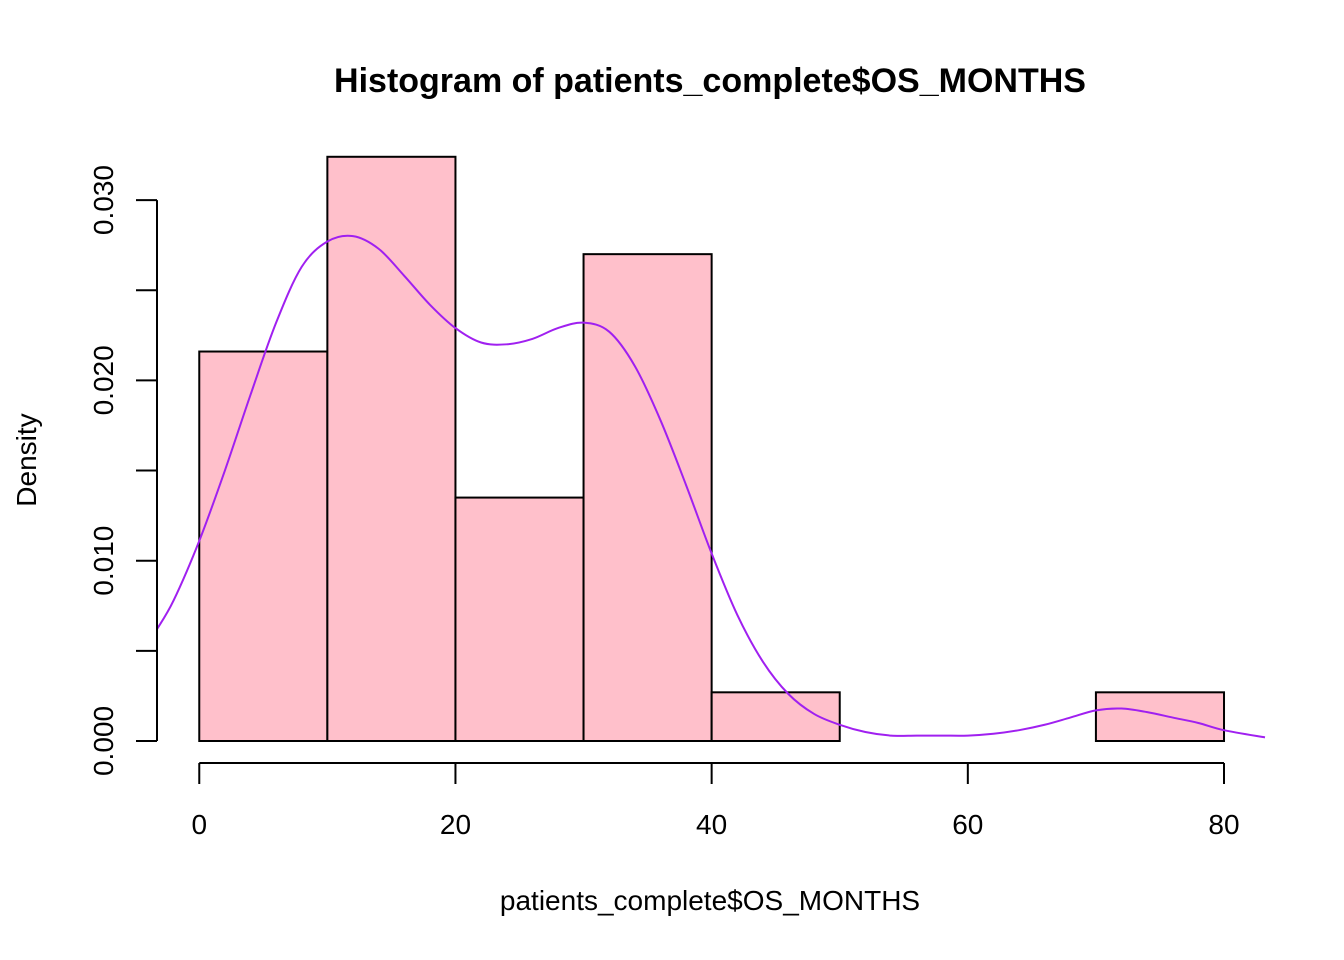 This screenshot has width=1344, height=960. Describe the element at coordinates (103, 561) in the screenshot. I see `y-tick-label-2: 0.010` at that location.